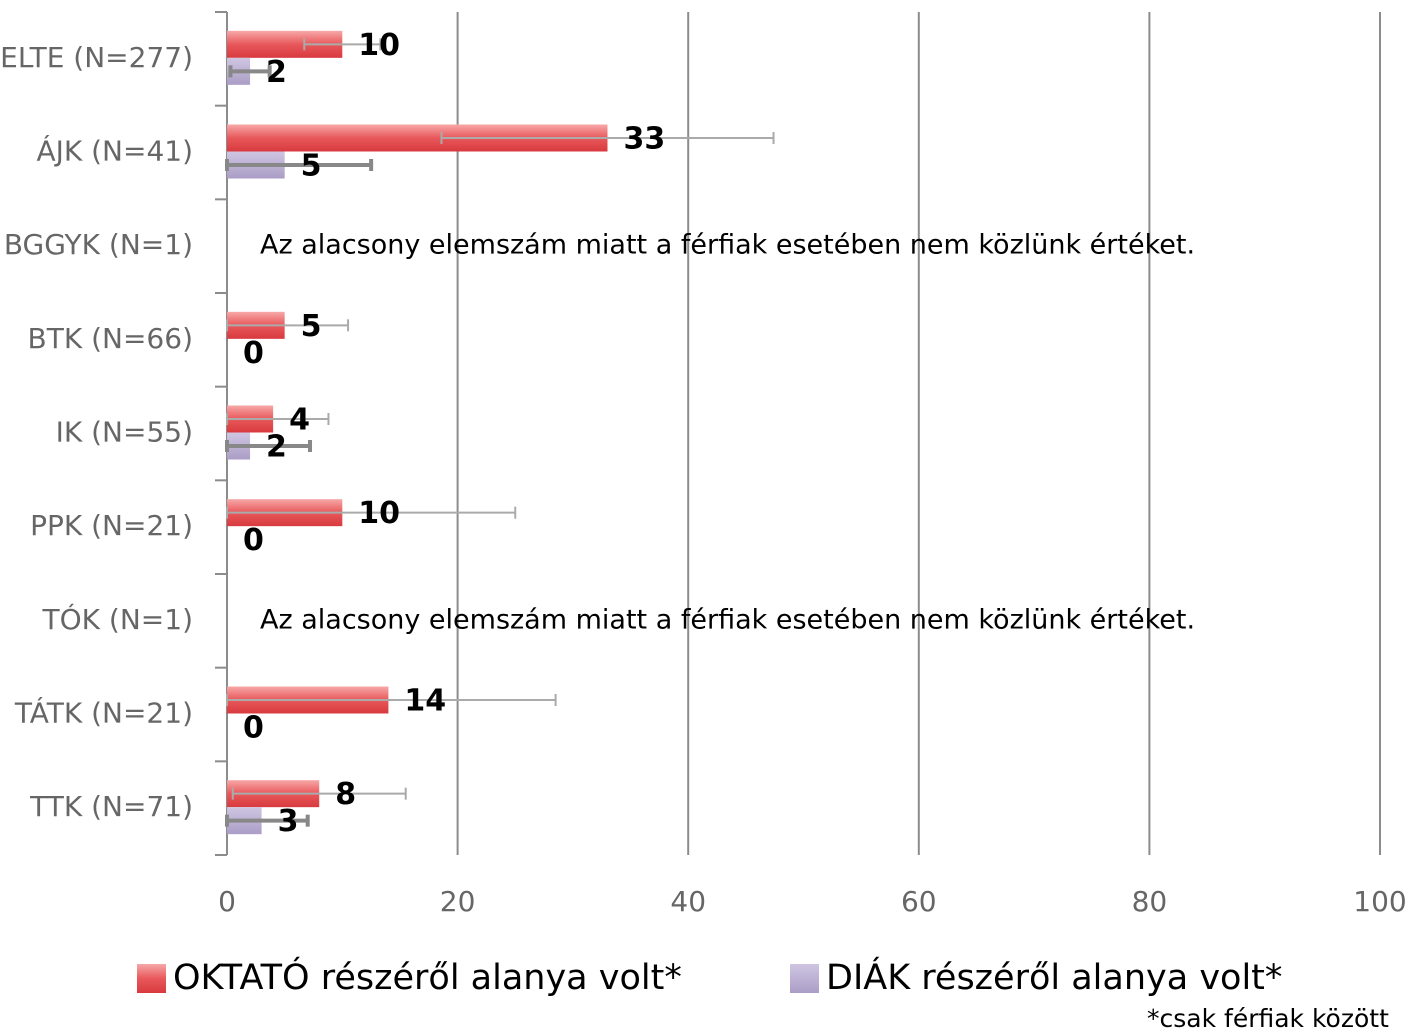  Describe the element at coordinates (114, 151) in the screenshot. I see `y-tick-label: ÁJK (N=41)` at that location.